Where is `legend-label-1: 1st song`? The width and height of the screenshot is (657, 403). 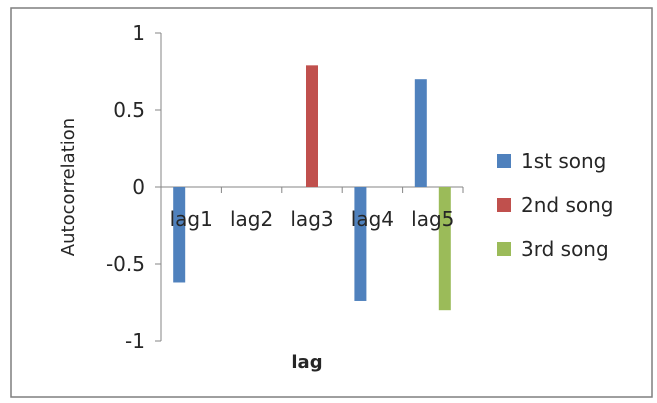
legend-label-1: 1st song is located at coordinates (563, 161).